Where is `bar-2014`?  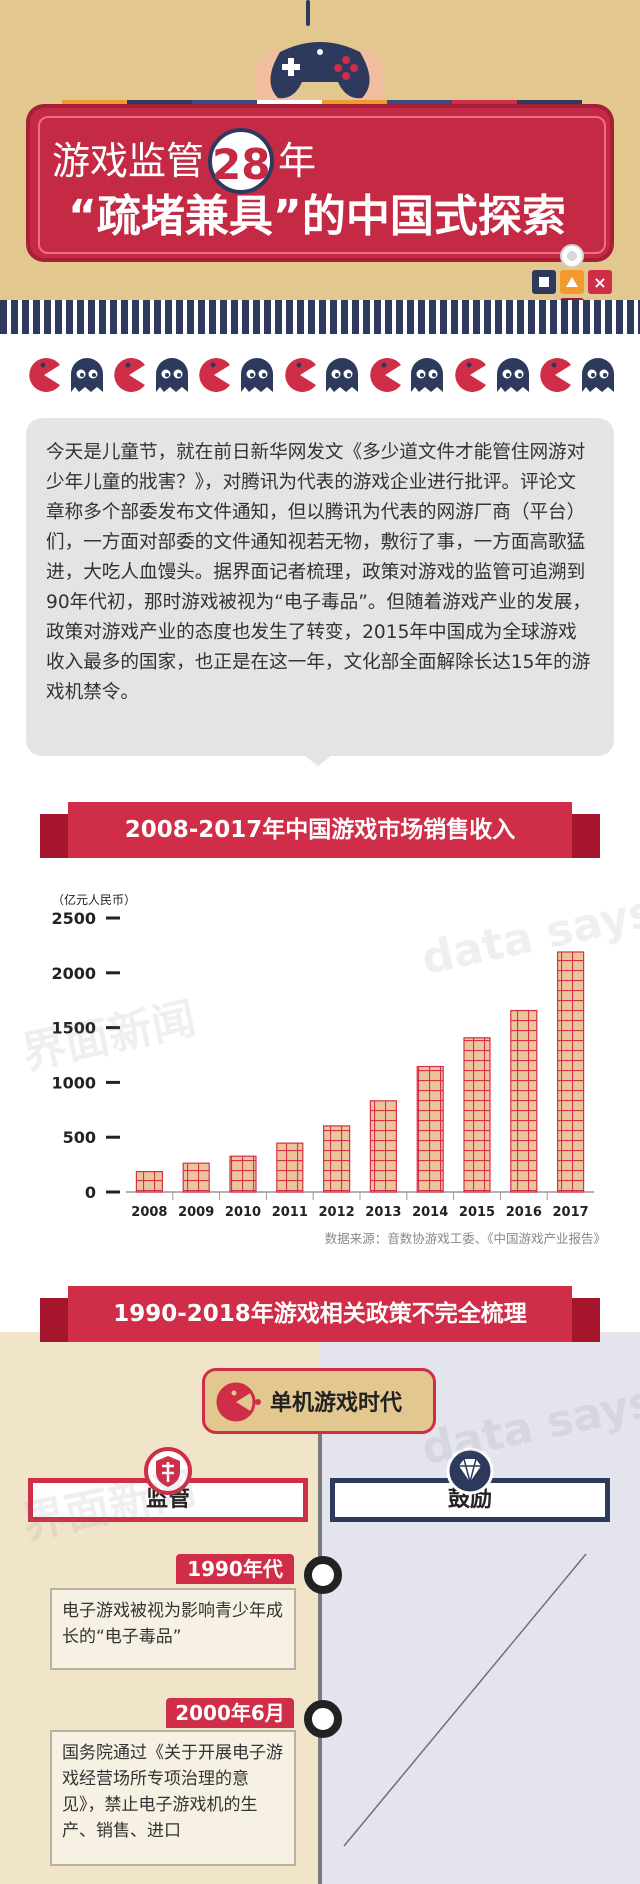 bar-2014 is located at coordinates (430, 1129).